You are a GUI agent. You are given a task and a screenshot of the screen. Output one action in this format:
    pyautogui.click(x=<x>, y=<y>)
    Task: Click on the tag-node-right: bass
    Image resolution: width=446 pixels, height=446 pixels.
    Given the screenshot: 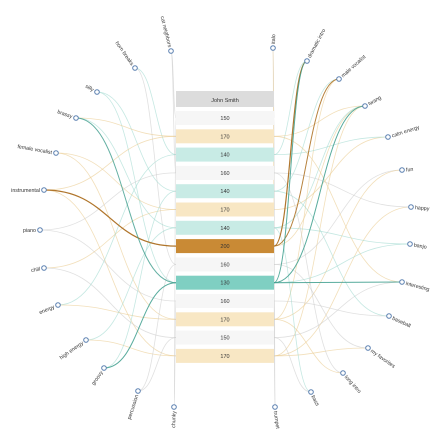 What is the action you would take?
    pyautogui.click(x=314, y=398)
    